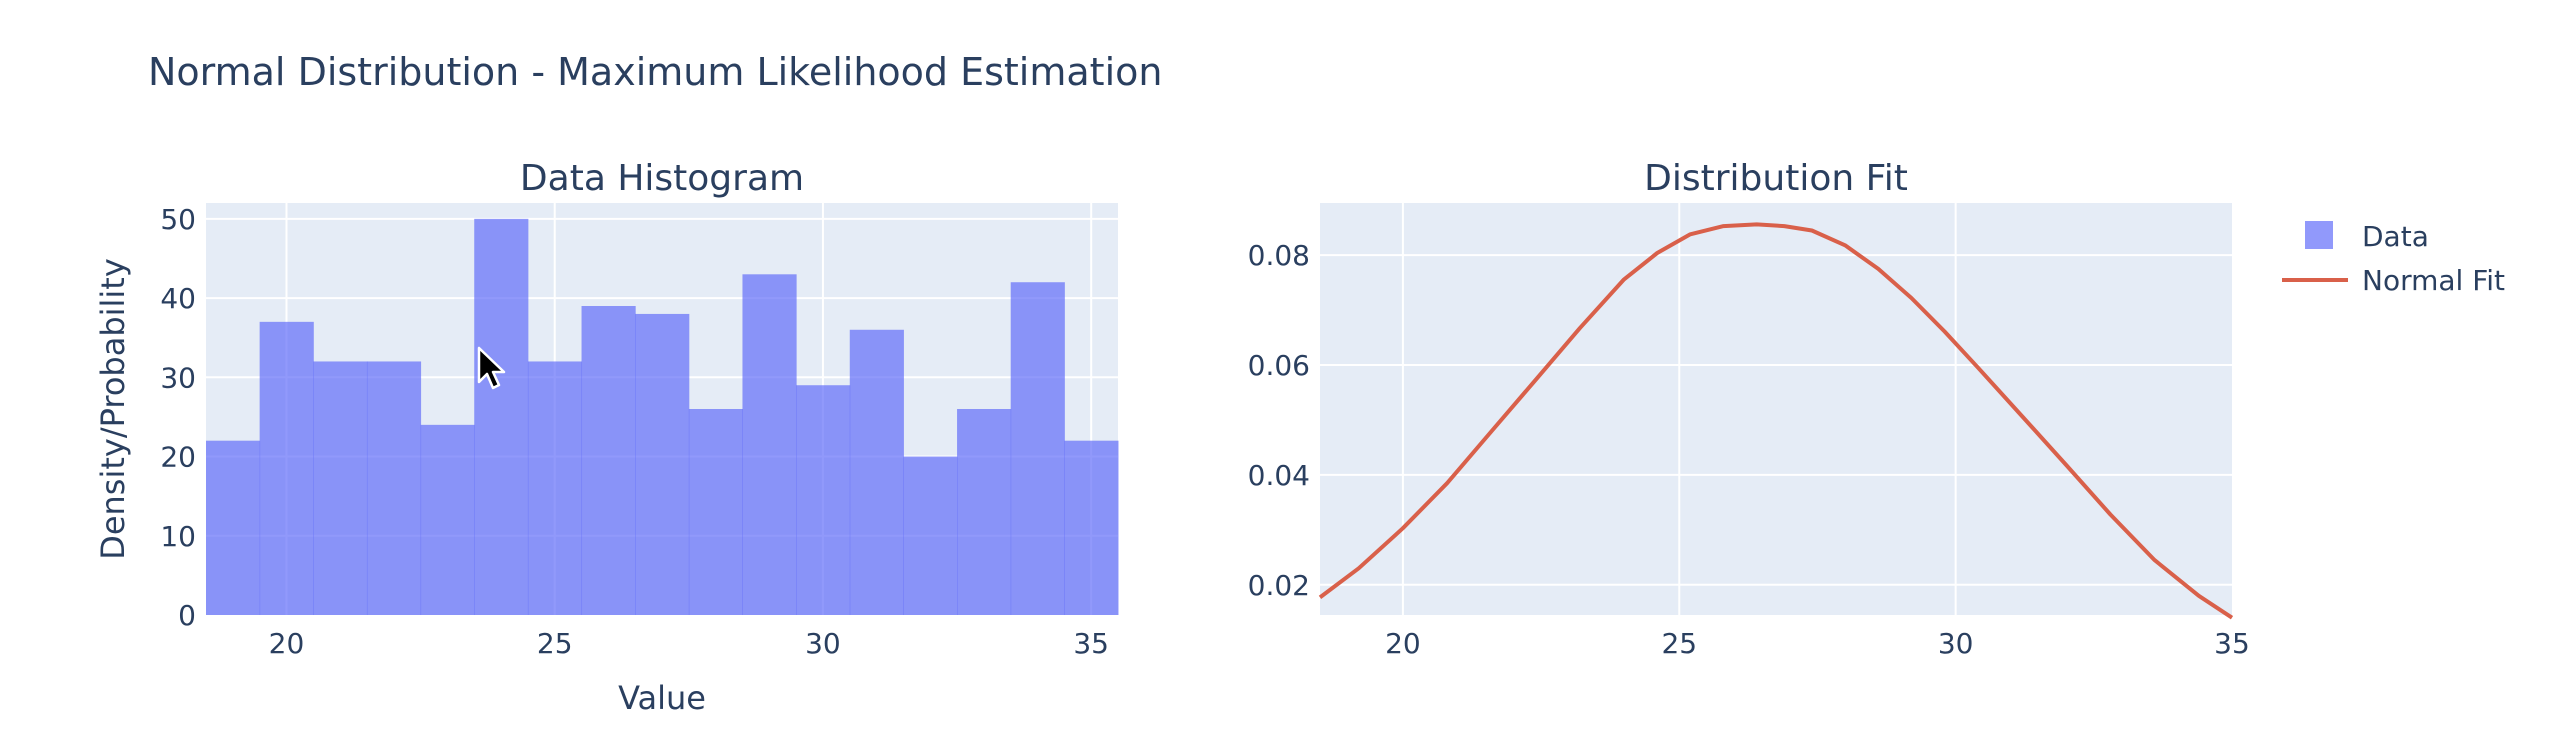 The image size is (2556, 750). I want to click on histogram-title: Data Histogram, so click(662, 178).